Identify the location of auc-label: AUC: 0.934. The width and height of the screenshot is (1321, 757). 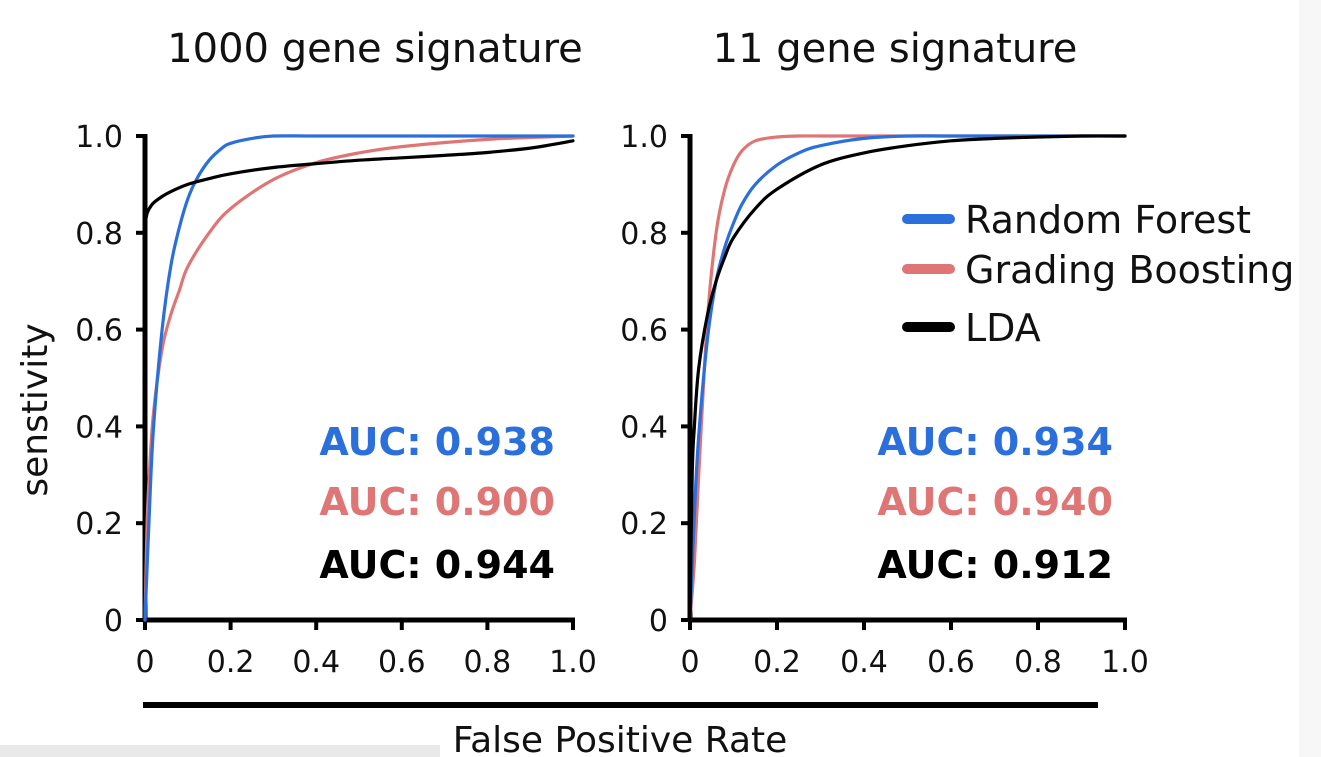
(995, 442).